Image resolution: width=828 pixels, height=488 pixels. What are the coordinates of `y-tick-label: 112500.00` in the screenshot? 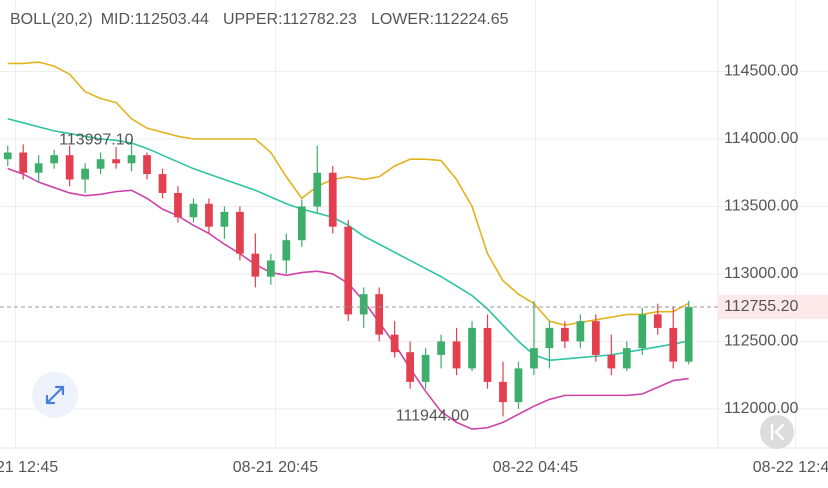 It's located at (761, 341).